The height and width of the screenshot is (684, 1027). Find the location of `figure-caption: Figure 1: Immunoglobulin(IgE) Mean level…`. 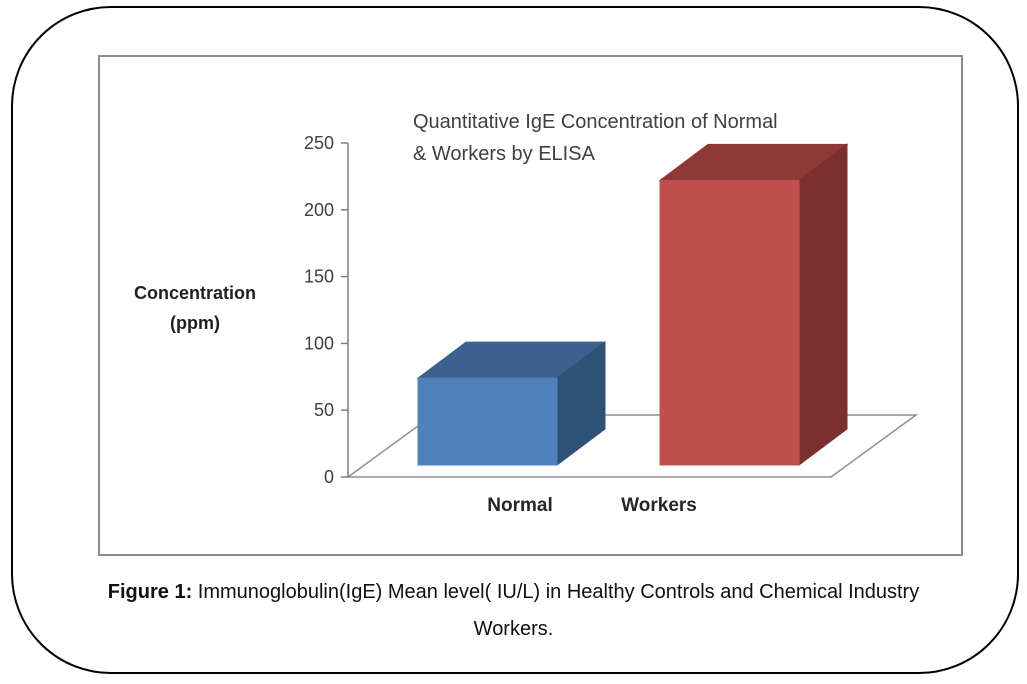

figure-caption: Figure 1: Immunoglobulin(IgE) Mean level… is located at coordinates (513, 611).